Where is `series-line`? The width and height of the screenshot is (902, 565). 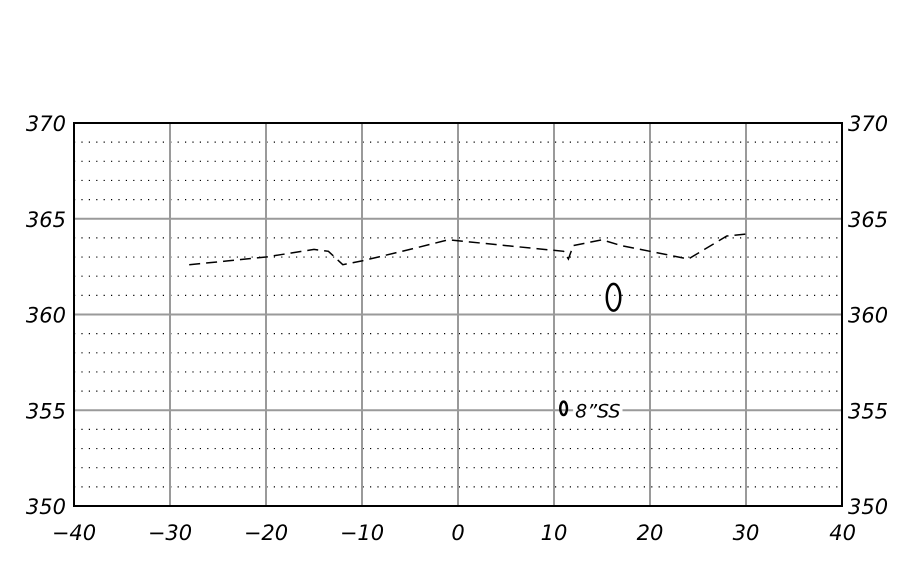
series-line is located at coordinates (468, 249).